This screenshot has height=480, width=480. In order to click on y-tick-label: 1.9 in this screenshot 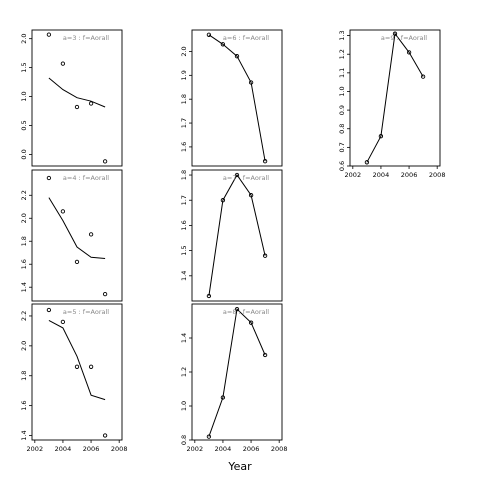, I will do `click(184, 75)`.